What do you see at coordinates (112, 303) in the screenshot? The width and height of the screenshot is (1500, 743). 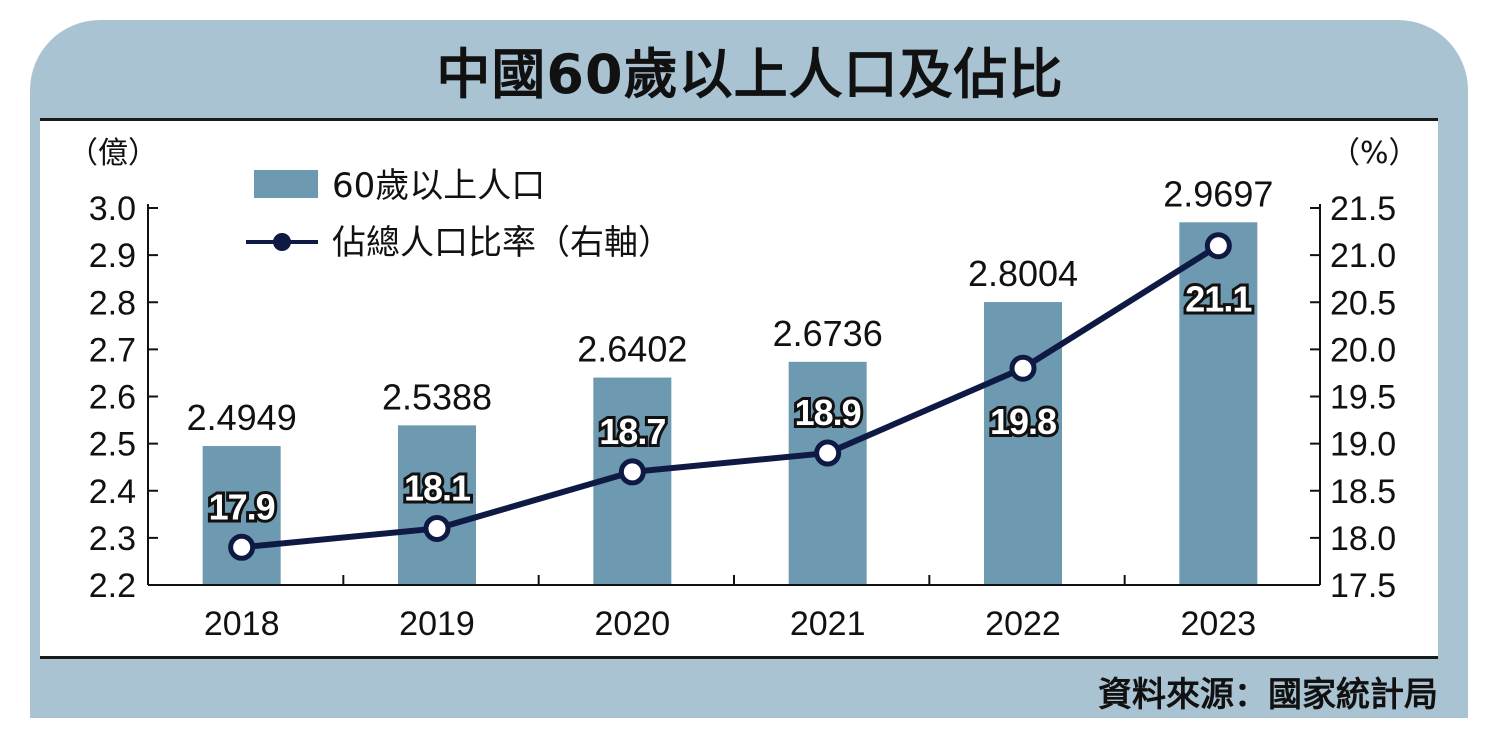 I see `left-tick-label: 2.8` at bounding box center [112, 303].